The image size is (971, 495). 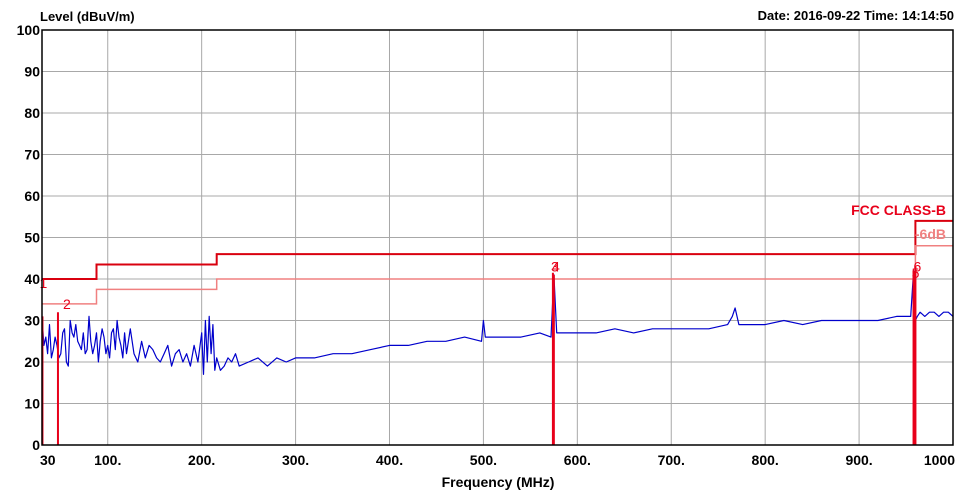 What do you see at coordinates (32, 72) in the screenshot?
I see `y-tick-label: 90` at bounding box center [32, 72].